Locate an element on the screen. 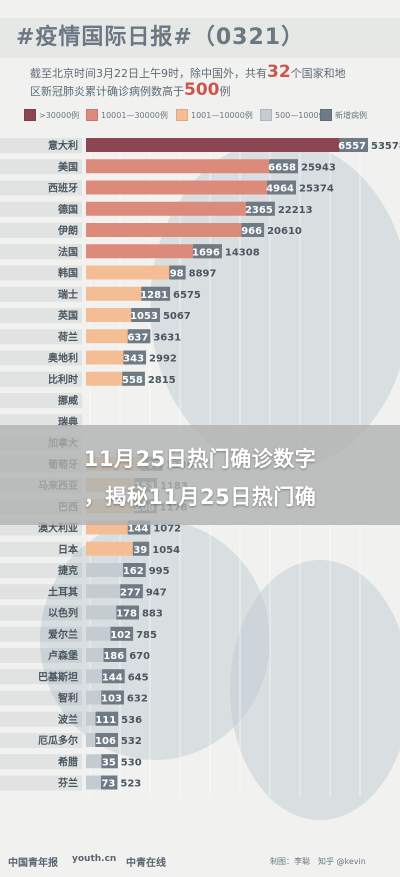 This screenshot has width=400, height=877. new-cases-label: 186 is located at coordinates (113, 656).